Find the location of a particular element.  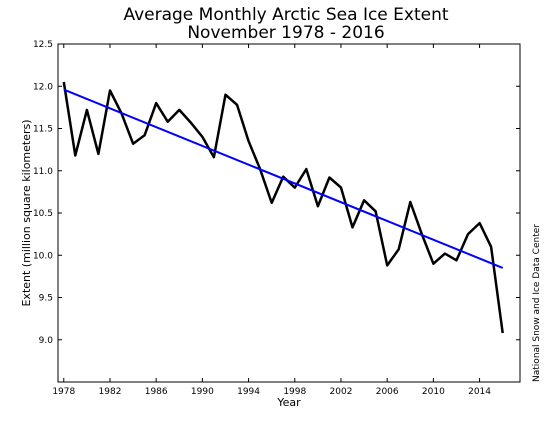

y-tick-label: 9.5 is located at coordinates (46, 299).